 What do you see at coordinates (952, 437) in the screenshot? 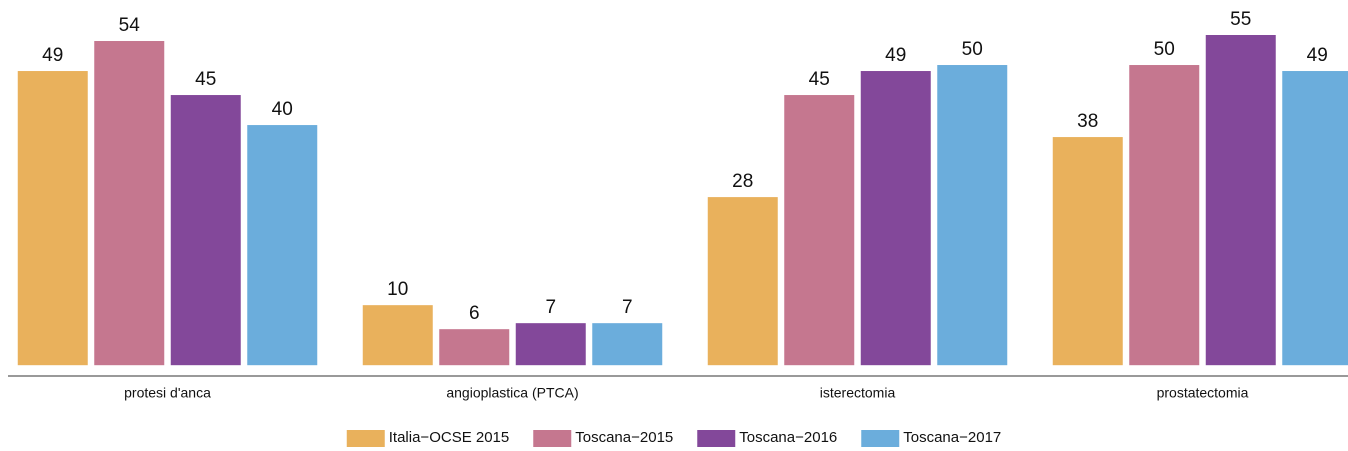
I see `legend-label: Toscana−2017` at bounding box center [952, 437].